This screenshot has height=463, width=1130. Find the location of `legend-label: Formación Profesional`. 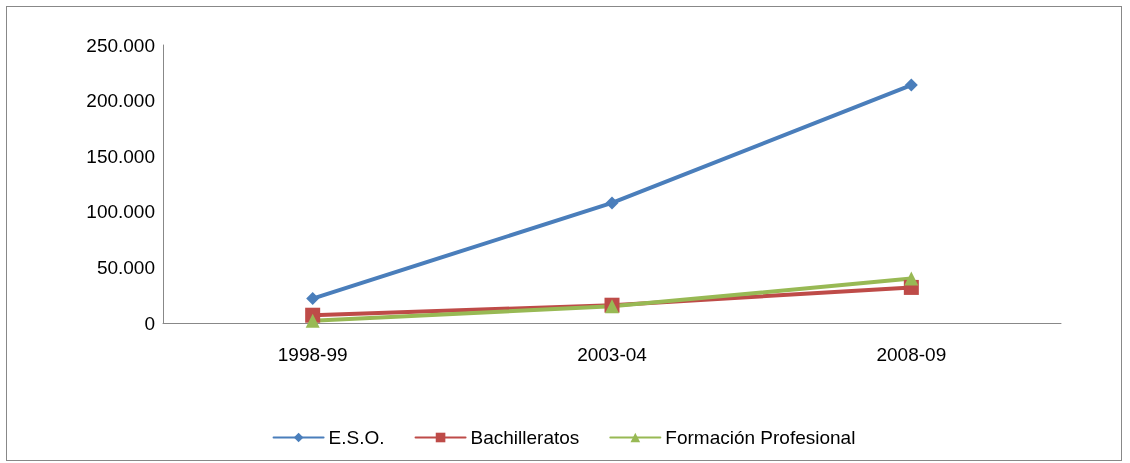

legend-label: Formación Profesional is located at coordinates (760, 437).